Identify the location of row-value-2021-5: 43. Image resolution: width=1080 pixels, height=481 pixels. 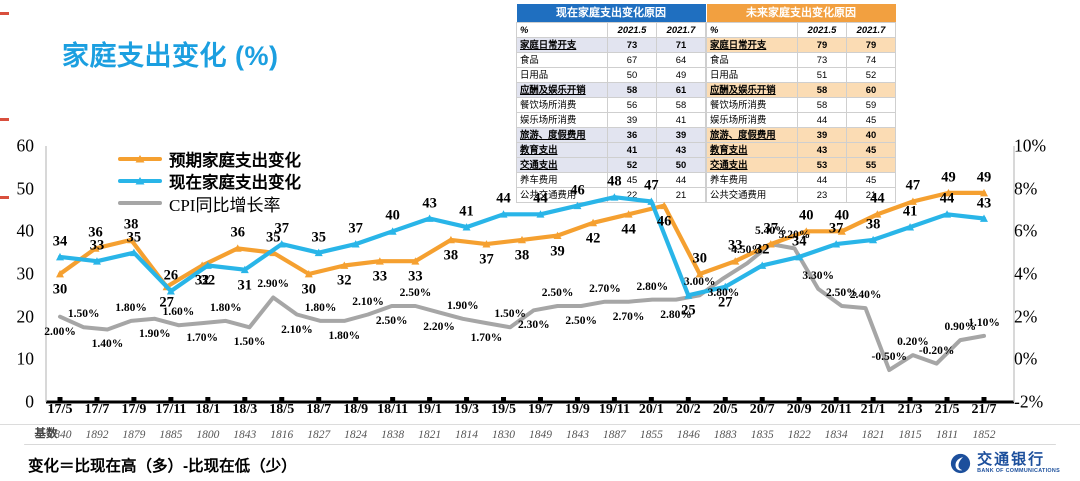
(822, 150).